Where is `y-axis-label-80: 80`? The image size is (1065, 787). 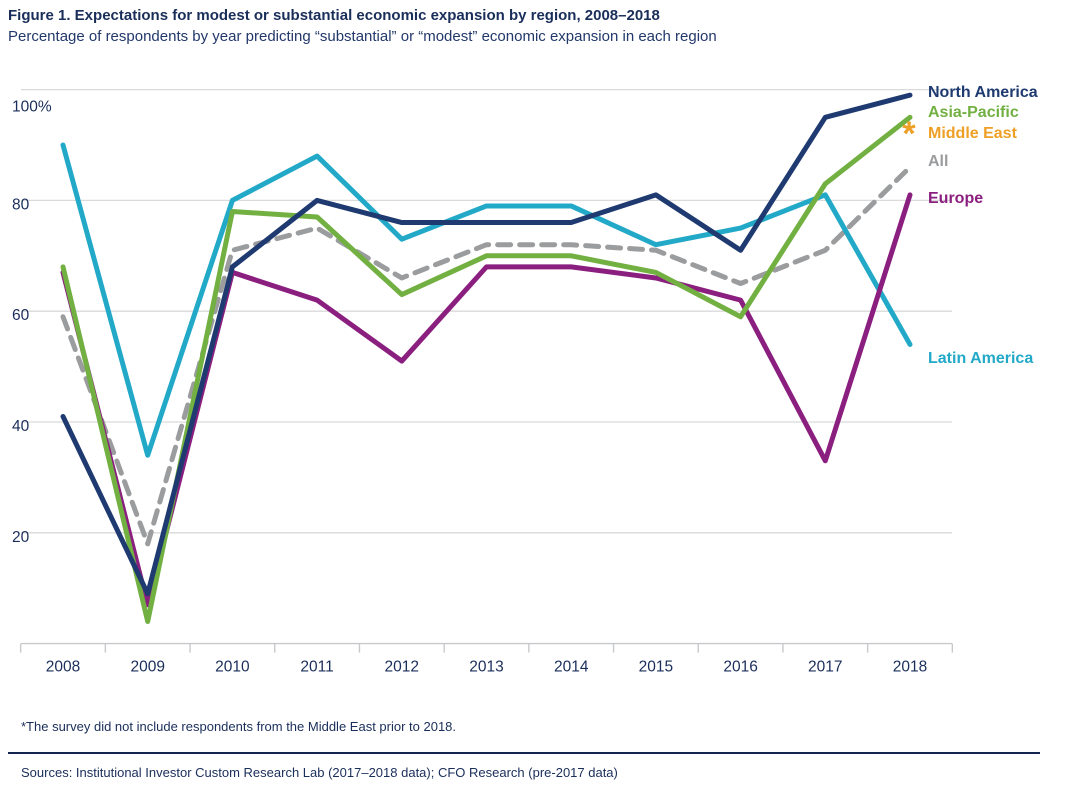 y-axis-label-80: 80 is located at coordinates (21, 204).